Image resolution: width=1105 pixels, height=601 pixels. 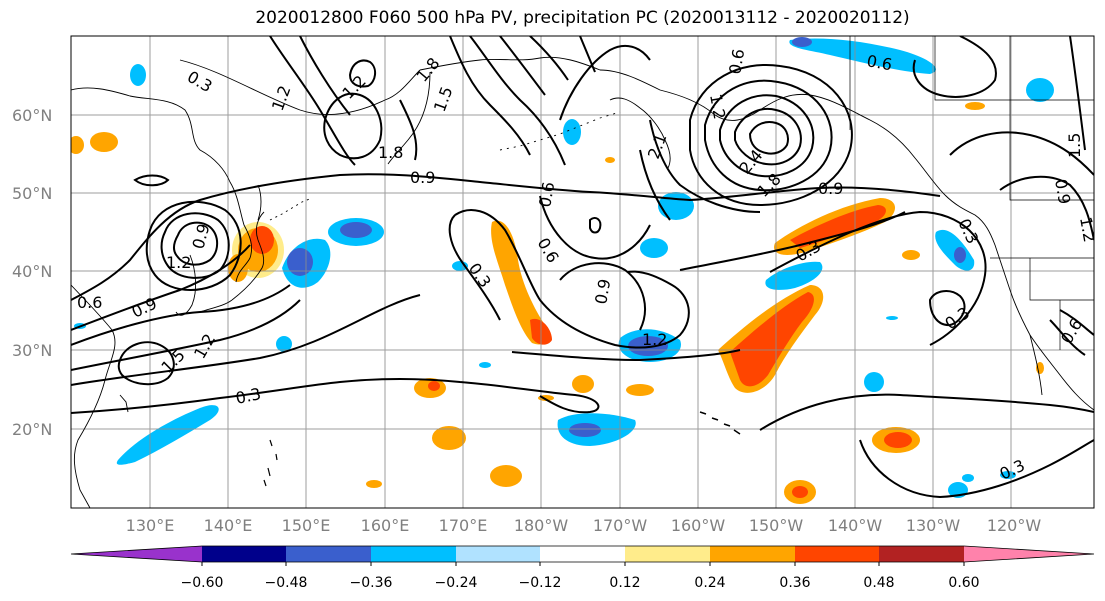 What do you see at coordinates (640, 133) in the screenshot?
I see `alaska-coastline` at bounding box center [640, 133].